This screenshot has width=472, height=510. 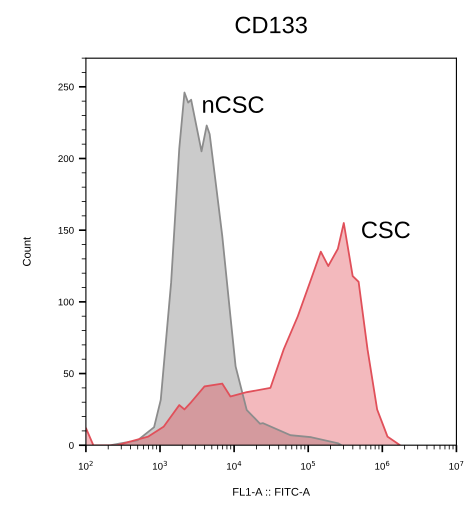 What do you see at coordinates (382, 465) in the screenshot?
I see `x-tick-label: 10$^{6}$` at bounding box center [382, 465].